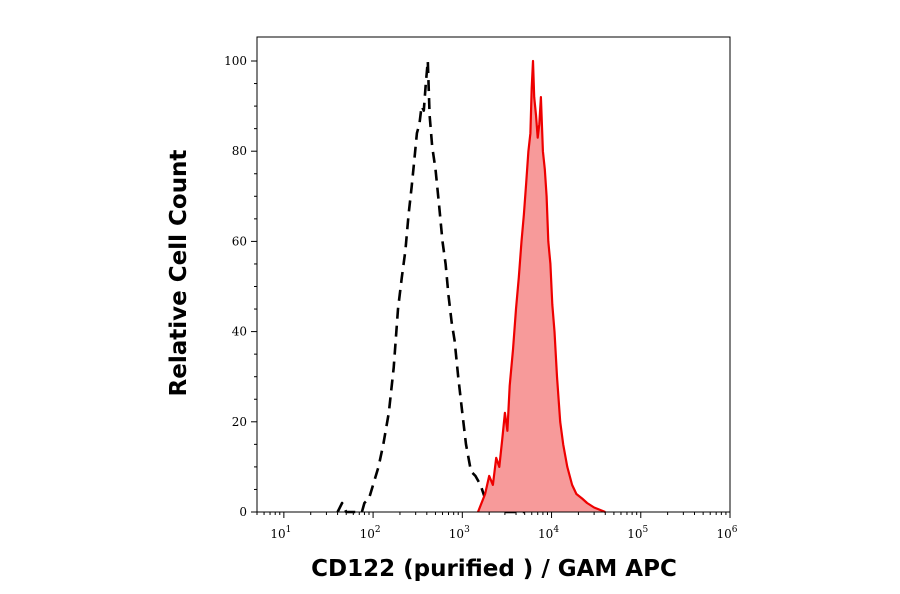 The height and width of the screenshot is (594, 900). What do you see at coordinates (239, 241) in the screenshot?
I see `y-tick-label: 60` at bounding box center [239, 241].